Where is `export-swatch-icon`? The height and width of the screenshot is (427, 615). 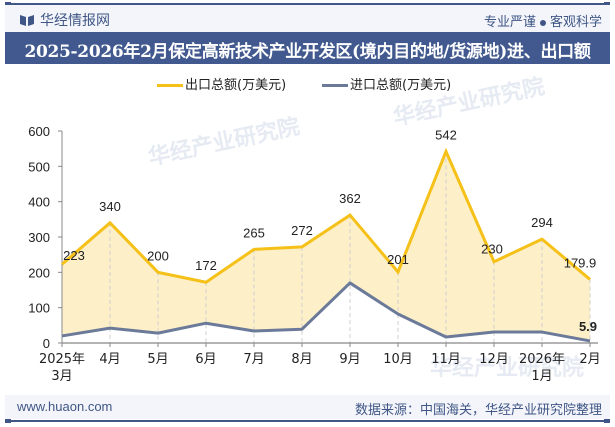 export-swatch-icon is located at coordinates (170, 85).